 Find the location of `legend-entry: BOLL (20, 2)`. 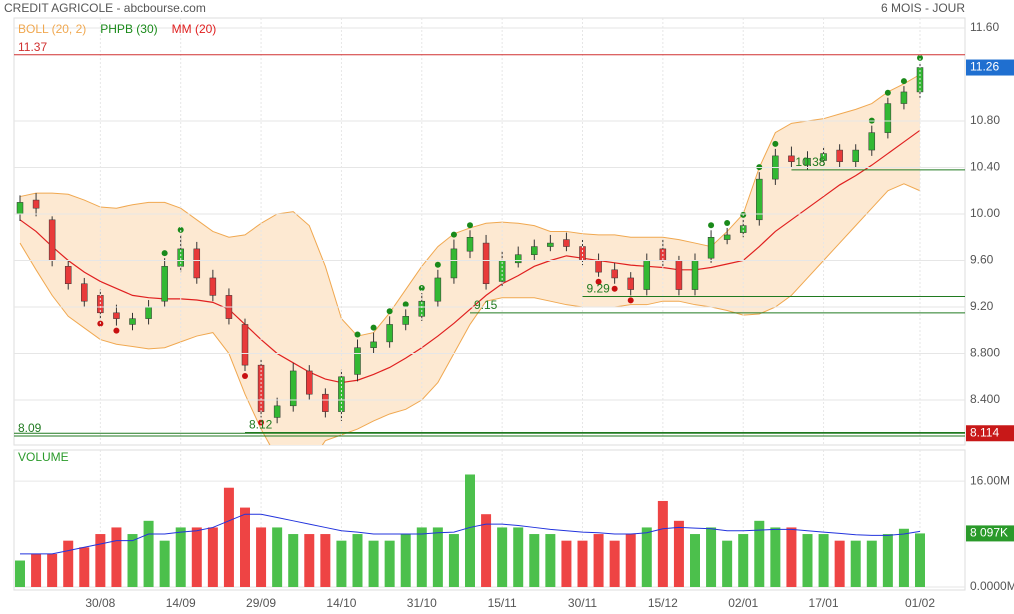

legend-entry: BOLL (20, 2) is located at coordinates (52, 29).